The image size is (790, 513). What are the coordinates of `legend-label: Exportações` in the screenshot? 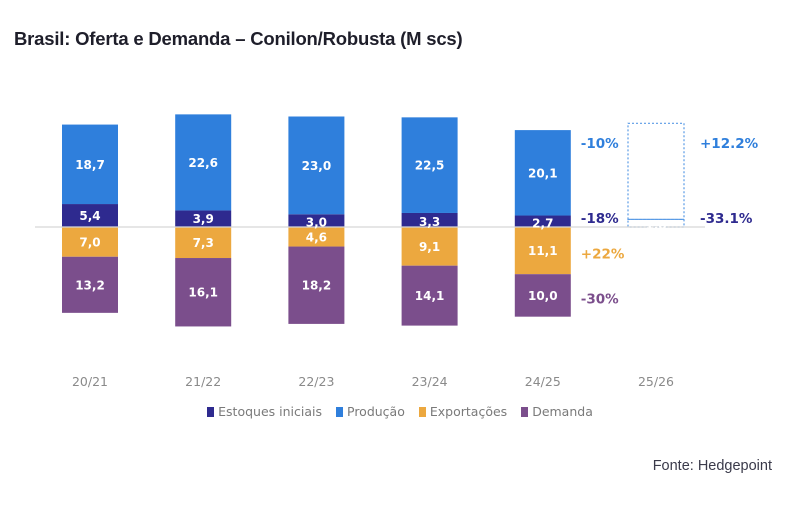 It's located at (468, 411).